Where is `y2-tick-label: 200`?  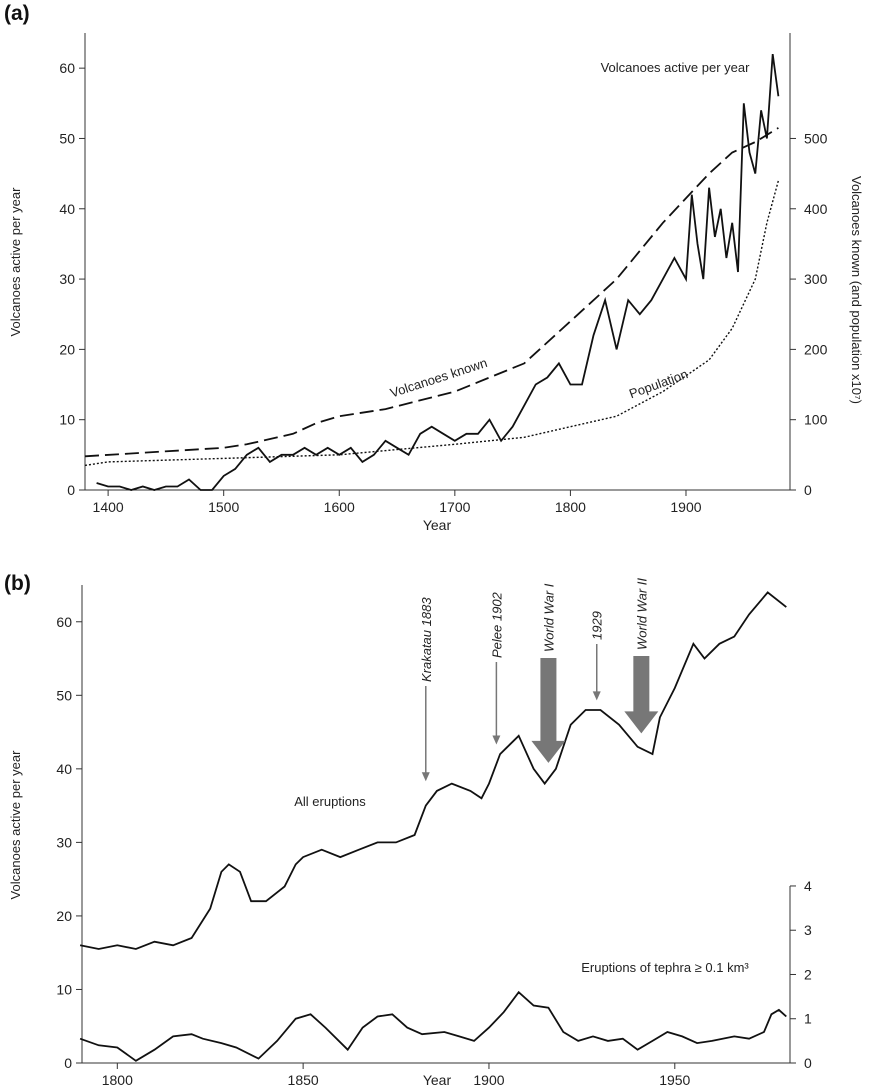
y2-tick-label: 200 is located at coordinates (816, 349).